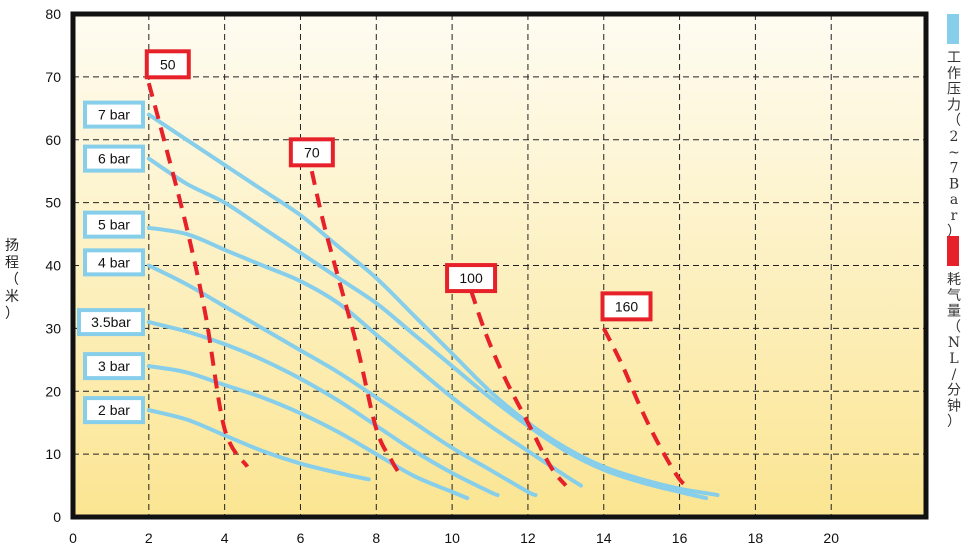 The width and height of the screenshot is (972, 547). Describe the element at coordinates (53, 77) in the screenshot. I see `y-tick-label: 70` at that location.